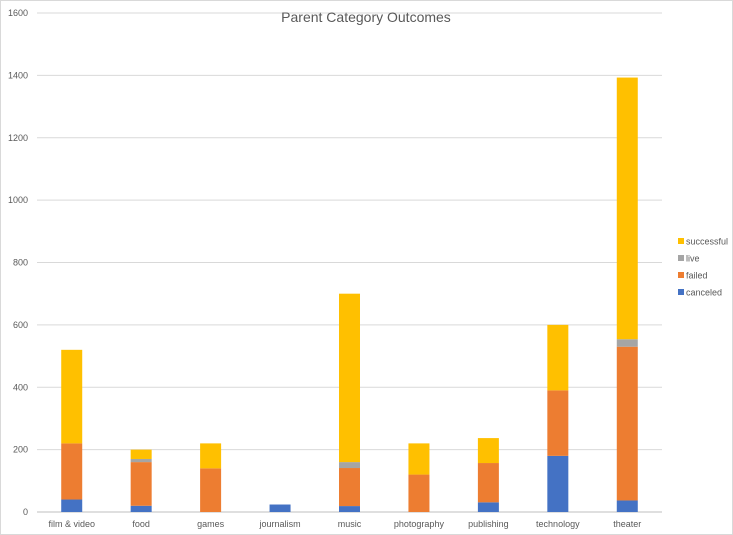 The image size is (733, 535). Describe the element at coordinates (350, 524) in the screenshot. I see `x-category-label: music` at that location.